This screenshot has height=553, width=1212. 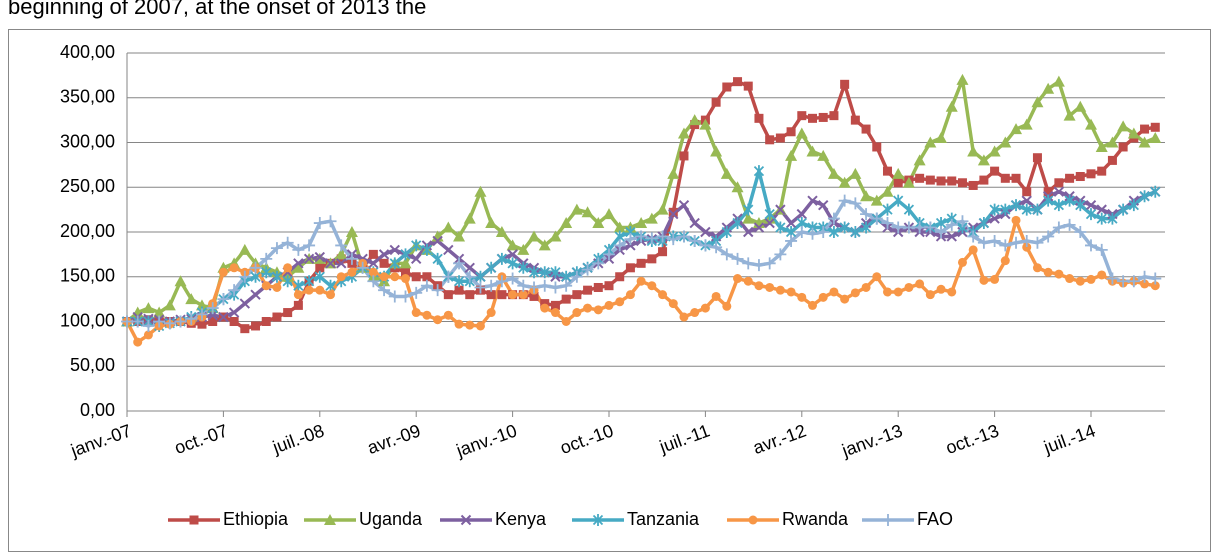 What do you see at coordinates (521, 519) in the screenshot?
I see `legend-label: Kenya` at bounding box center [521, 519].